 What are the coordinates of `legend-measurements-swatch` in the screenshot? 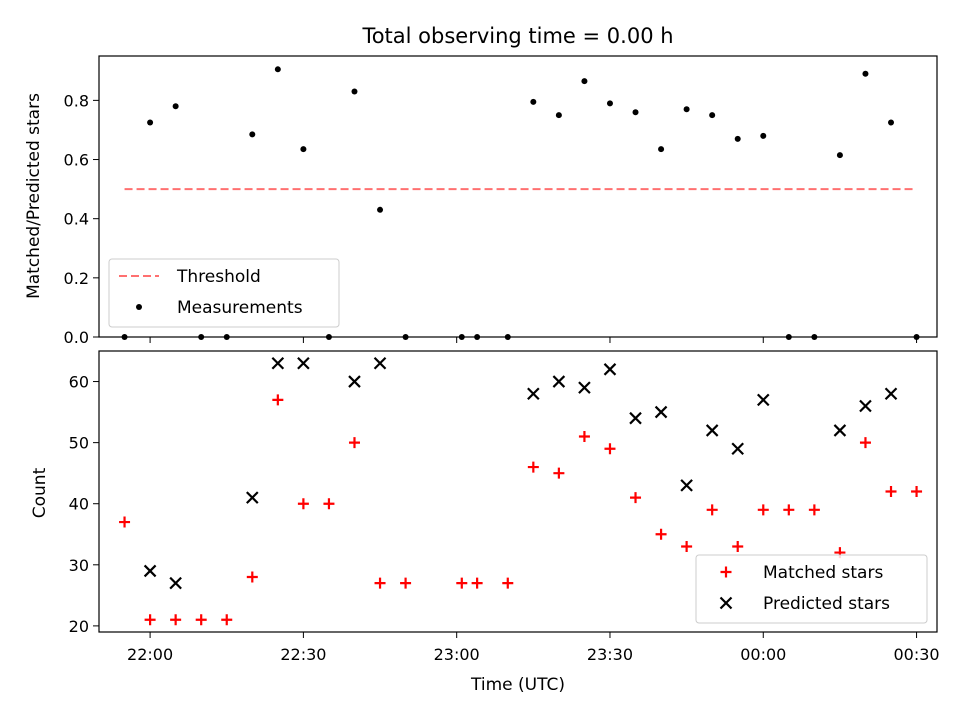 It's located at (139, 307).